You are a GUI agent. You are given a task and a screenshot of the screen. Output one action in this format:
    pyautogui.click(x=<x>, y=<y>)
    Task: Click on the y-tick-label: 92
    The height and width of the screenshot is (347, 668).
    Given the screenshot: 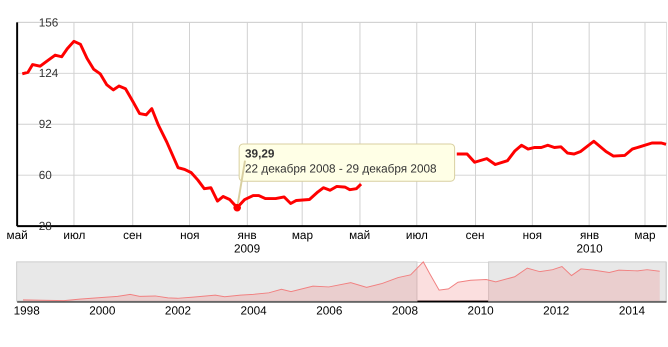 What is the action you would take?
    pyautogui.click(x=45, y=125)
    